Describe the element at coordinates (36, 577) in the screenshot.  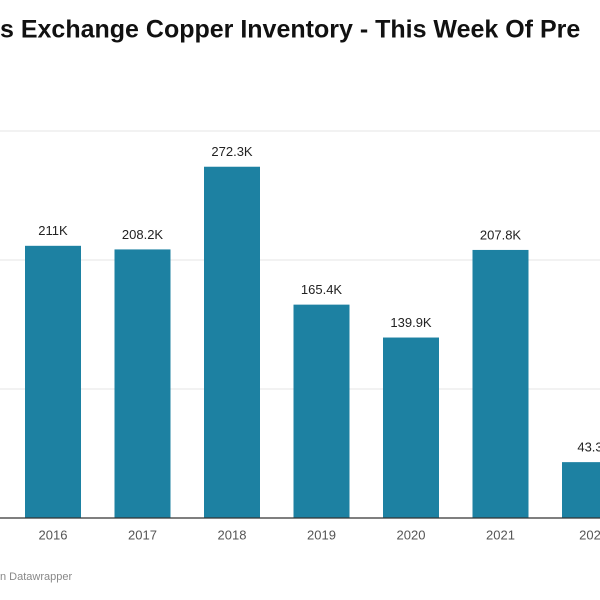
I see `source: n Datawrapper` at that location.